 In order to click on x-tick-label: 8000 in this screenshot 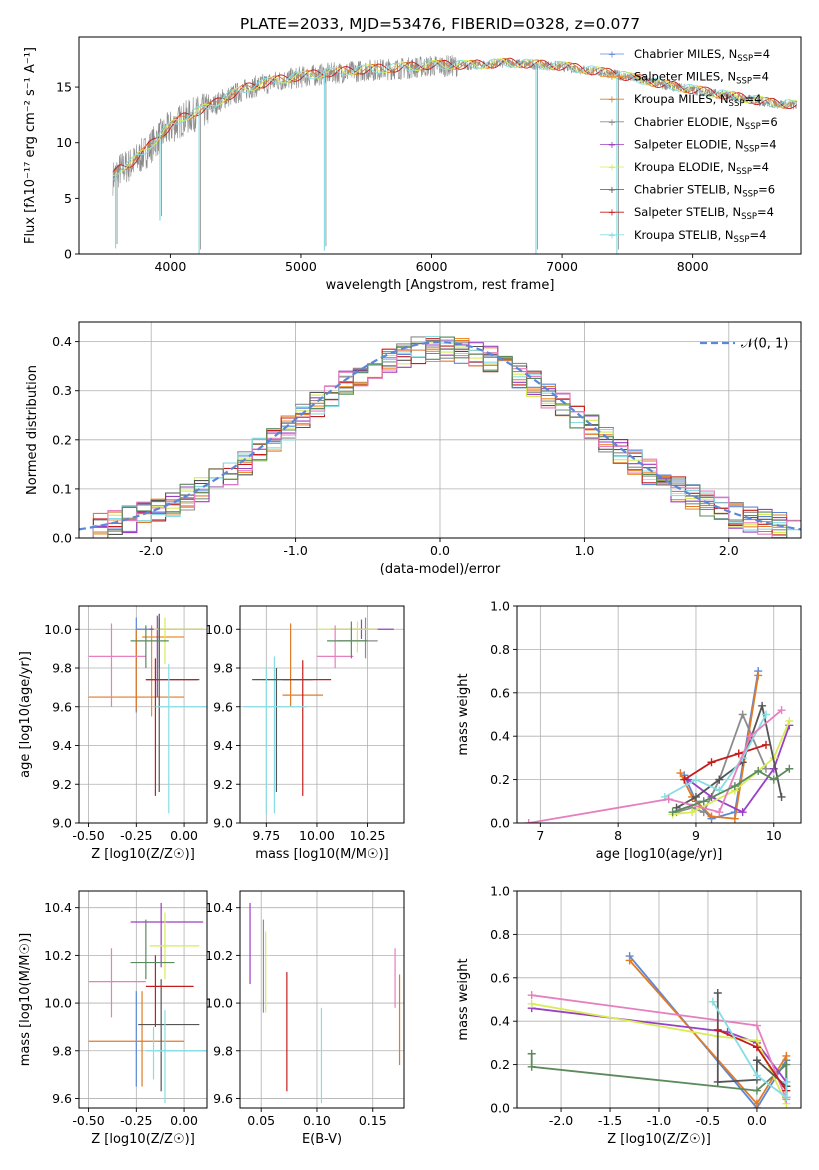, I will do `click(693, 266)`.